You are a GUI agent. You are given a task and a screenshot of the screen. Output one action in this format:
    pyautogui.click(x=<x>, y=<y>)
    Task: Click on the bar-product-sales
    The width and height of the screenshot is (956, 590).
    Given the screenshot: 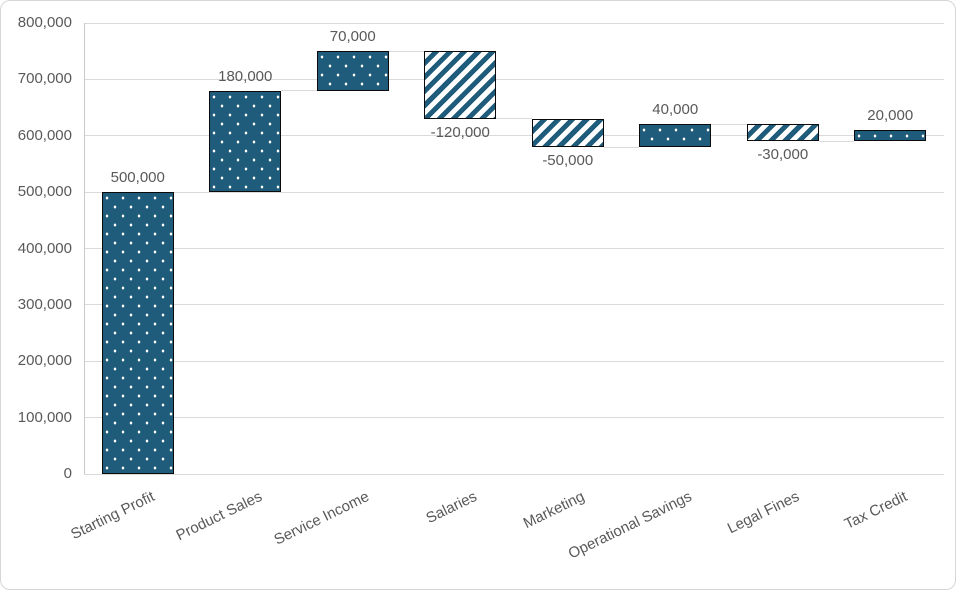 What is the action you would take?
    pyautogui.click(x=245, y=141)
    